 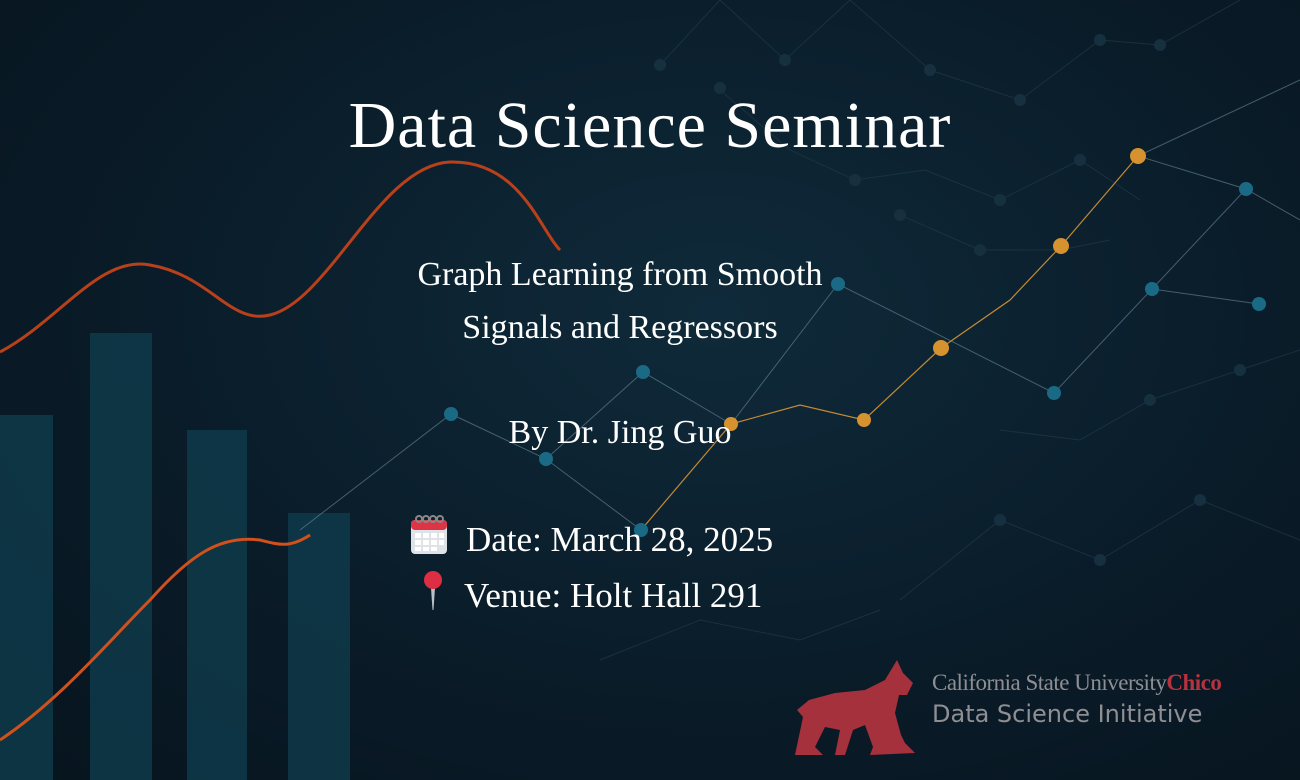 I want to click on venue-row: Venue: Holt Hall 291, so click(x=591, y=595).